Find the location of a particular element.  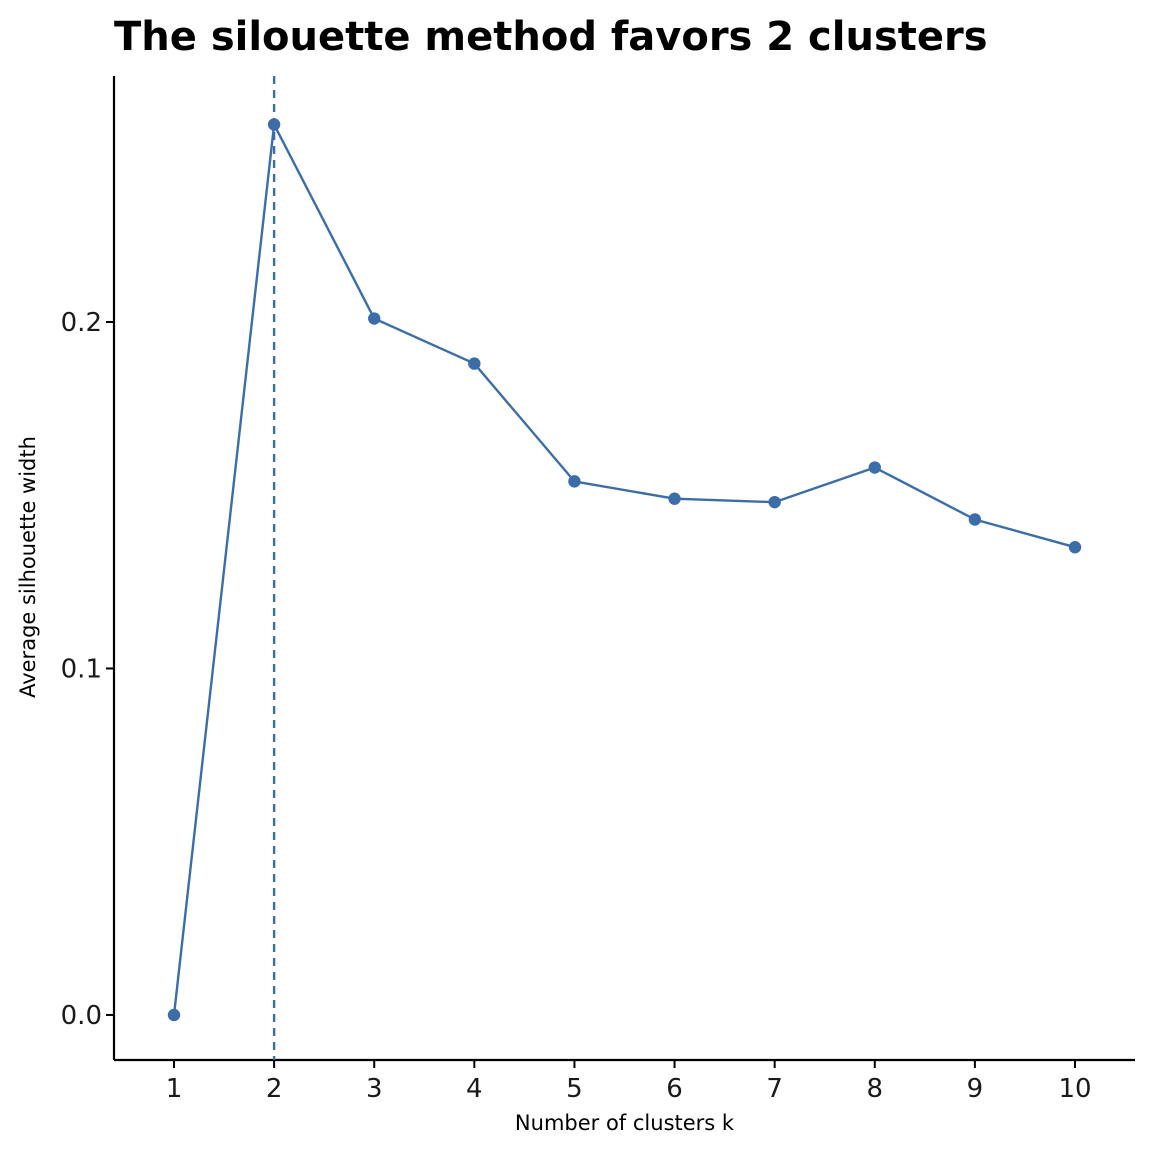

y-tick-label: 0.2 is located at coordinates (81, 323).